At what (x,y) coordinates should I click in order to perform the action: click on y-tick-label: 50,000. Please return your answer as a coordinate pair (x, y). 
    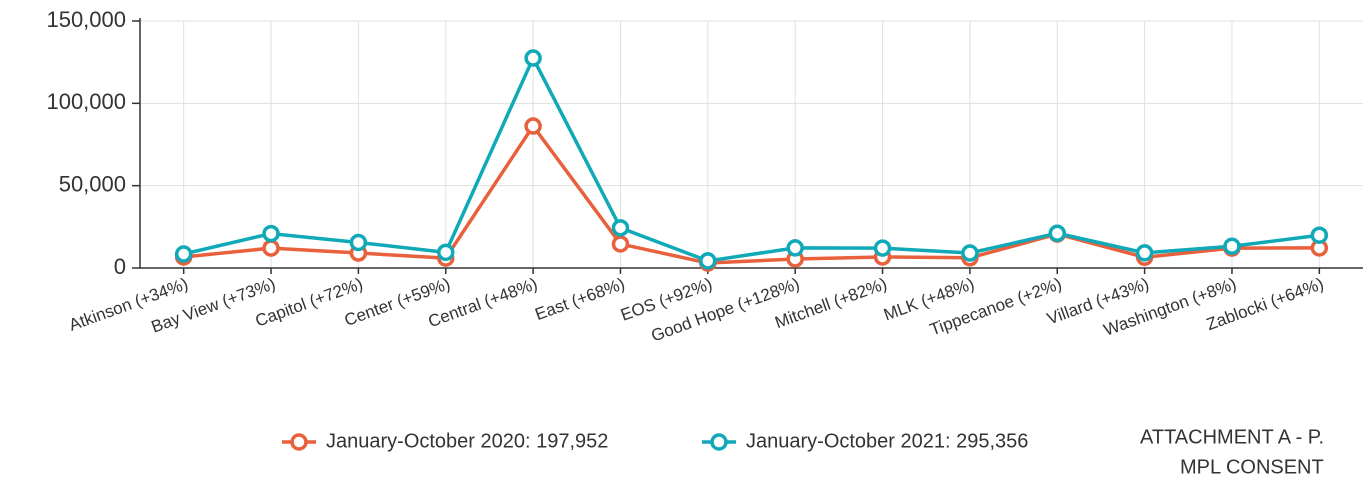
    Looking at the image, I should click on (92, 183).